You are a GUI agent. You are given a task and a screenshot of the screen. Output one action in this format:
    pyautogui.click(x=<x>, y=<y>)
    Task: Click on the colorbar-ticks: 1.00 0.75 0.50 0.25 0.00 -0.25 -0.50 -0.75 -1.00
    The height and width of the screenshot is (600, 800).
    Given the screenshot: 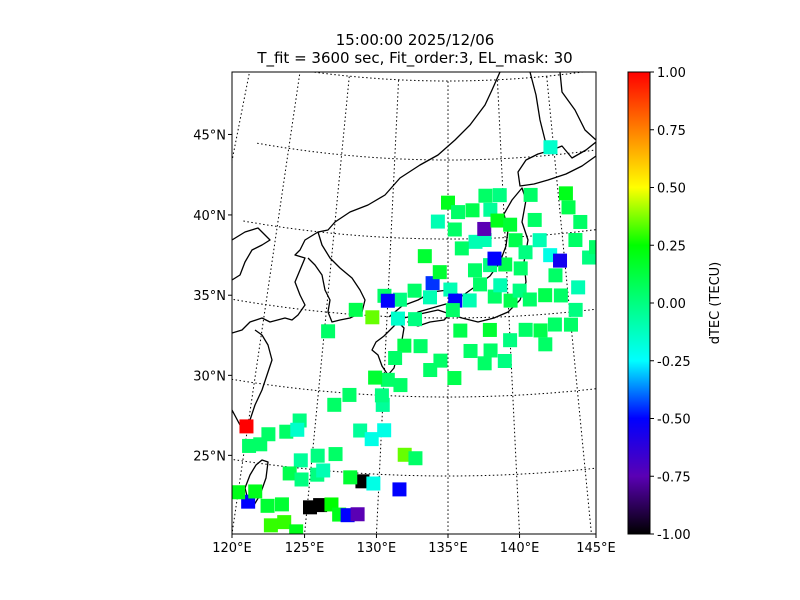 What is the action you would take?
    pyautogui.click(x=670, y=304)
    